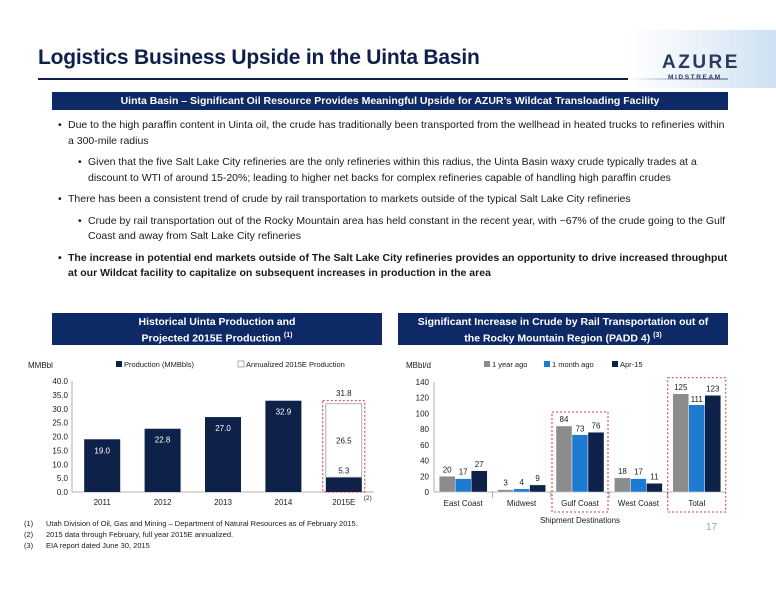 This screenshot has height=600, width=776. Describe the element at coordinates (654, 476) in the screenshot. I see `data-label: 11` at that location.